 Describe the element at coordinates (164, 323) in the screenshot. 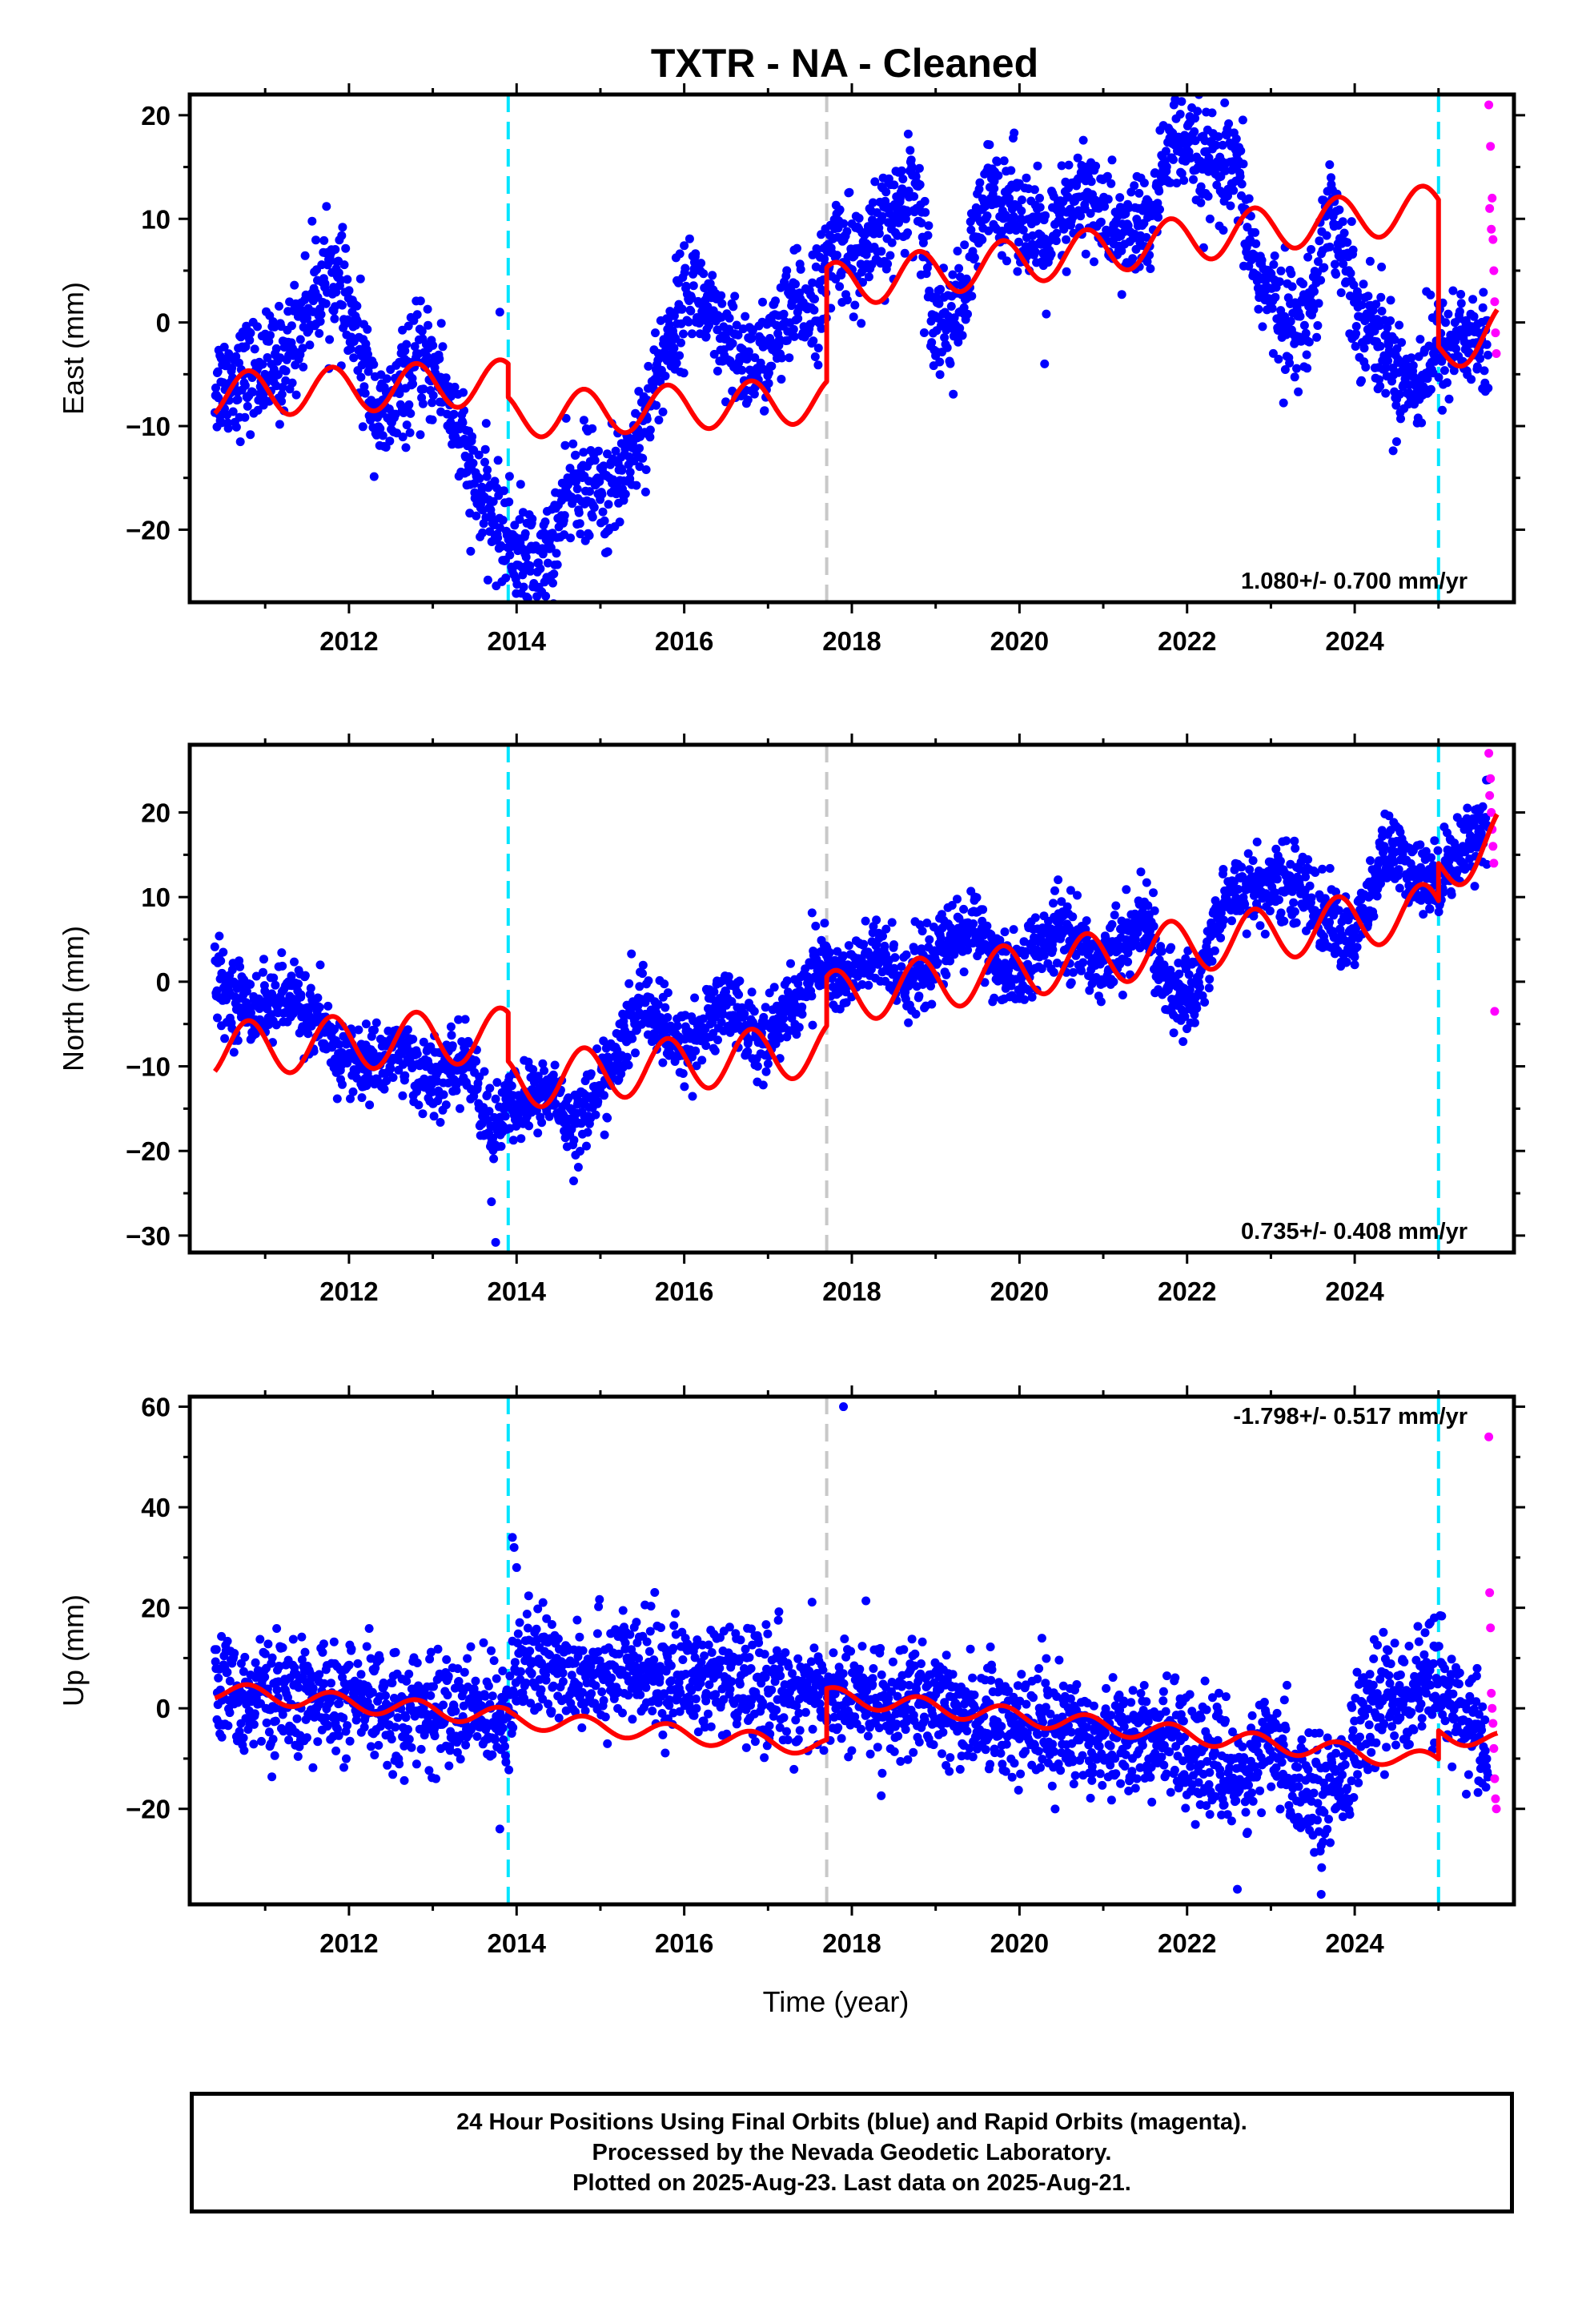

I see `y-tick-label: 0` at that location.